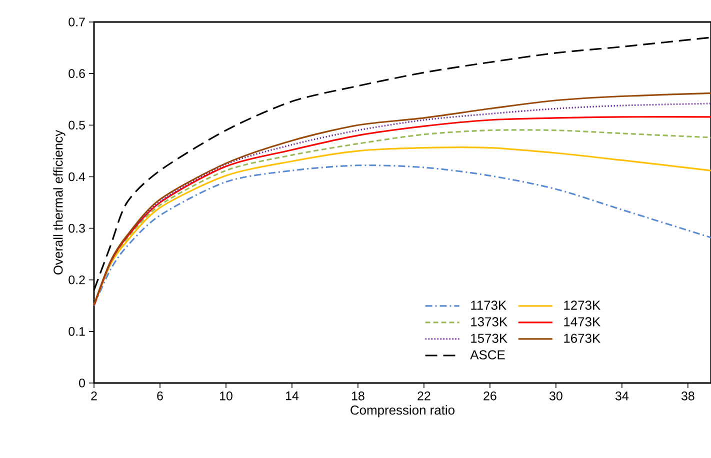 Image resolution: width=711 pixels, height=458 pixels. Describe the element at coordinates (424, 396) in the screenshot. I see `x-tick-label: 22` at that location.